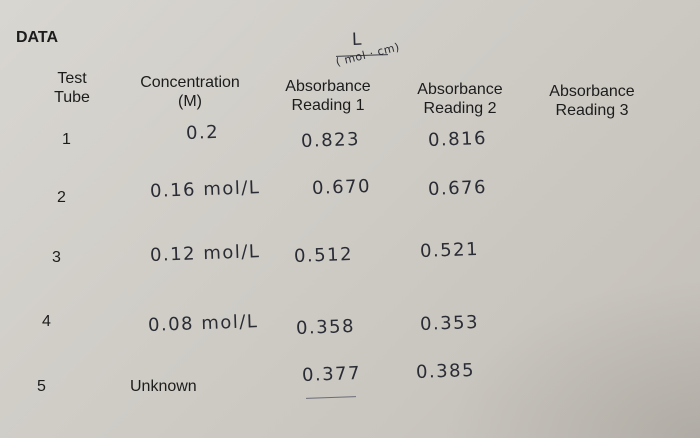 Image resolution: width=700 pixels, height=438 pixels. Describe the element at coordinates (331, 397) in the screenshot. I see `row5-reading1-underline` at that location.